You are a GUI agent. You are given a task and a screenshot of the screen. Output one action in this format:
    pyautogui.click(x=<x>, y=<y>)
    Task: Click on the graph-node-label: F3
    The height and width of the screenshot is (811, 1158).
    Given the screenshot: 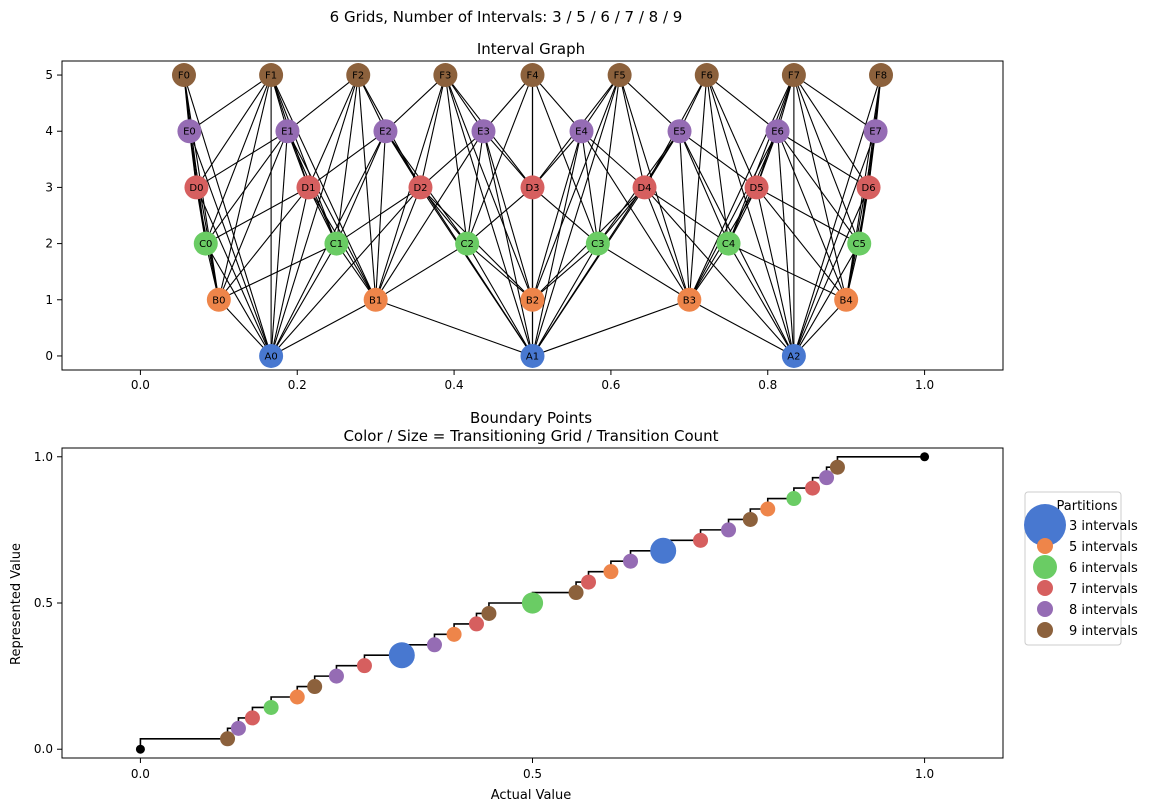 What is the action you would take?
    pyautogui.click(x=445, y=76)
    